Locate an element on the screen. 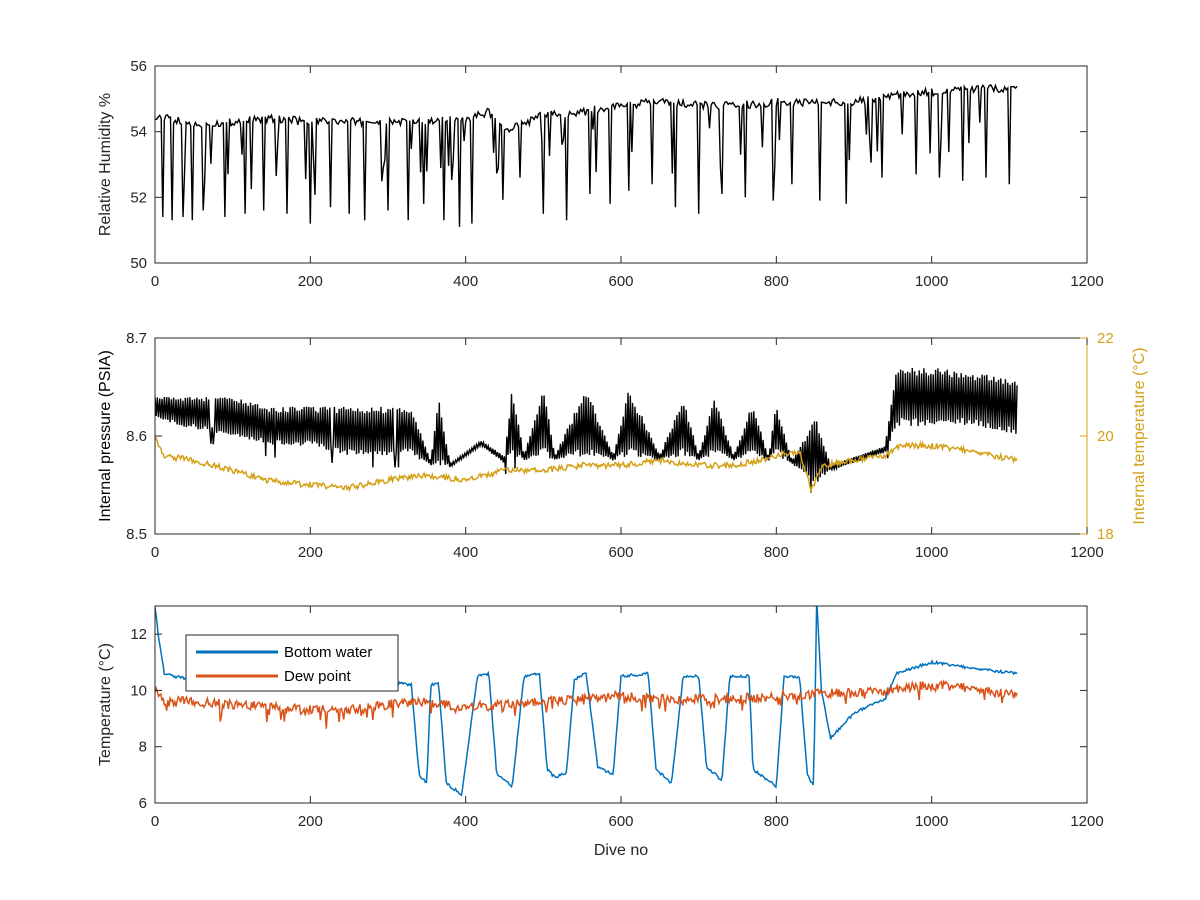  legend-label: Bottom water is located at coordinates (328, 652).